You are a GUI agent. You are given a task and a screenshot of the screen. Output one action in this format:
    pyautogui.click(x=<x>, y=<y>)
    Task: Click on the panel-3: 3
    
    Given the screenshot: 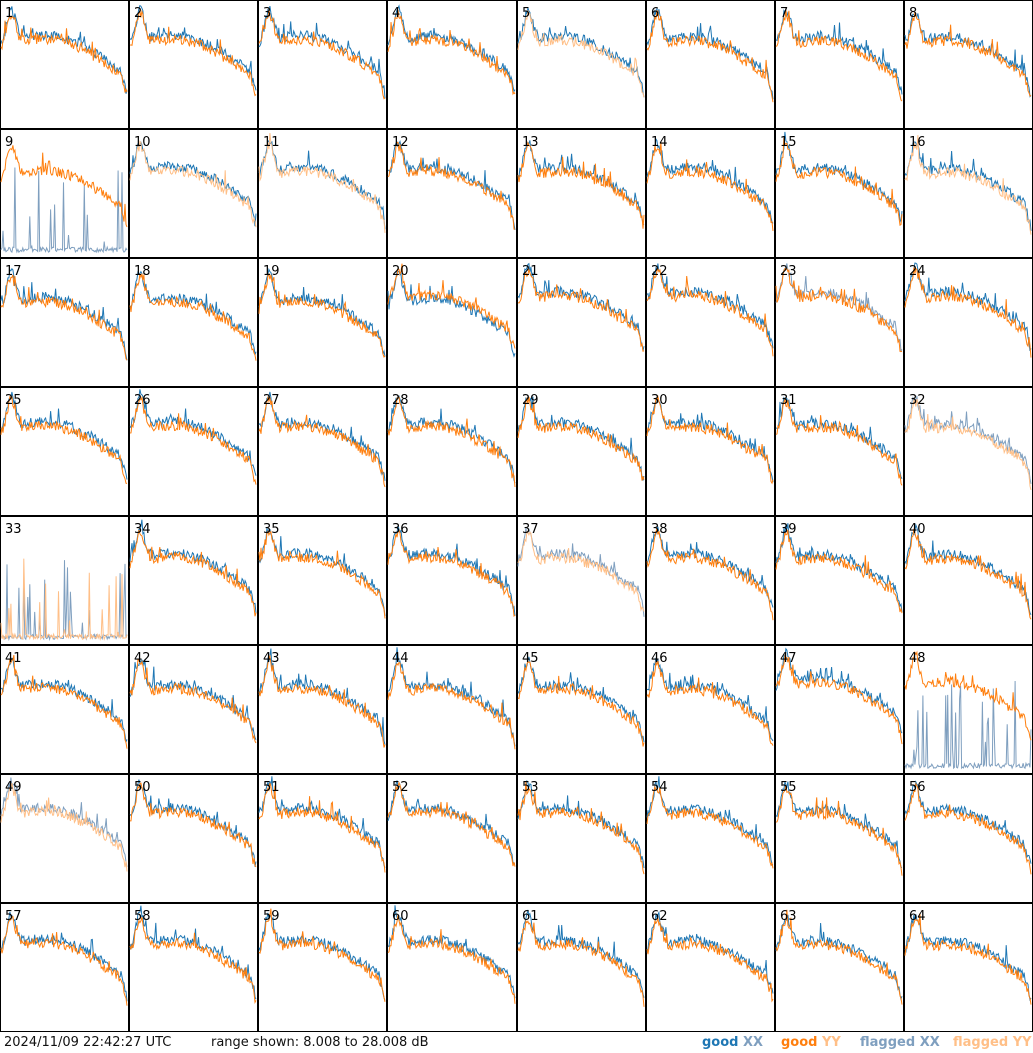 What is the action you would take?
    pyautogui.click(x=322, y=64)
    